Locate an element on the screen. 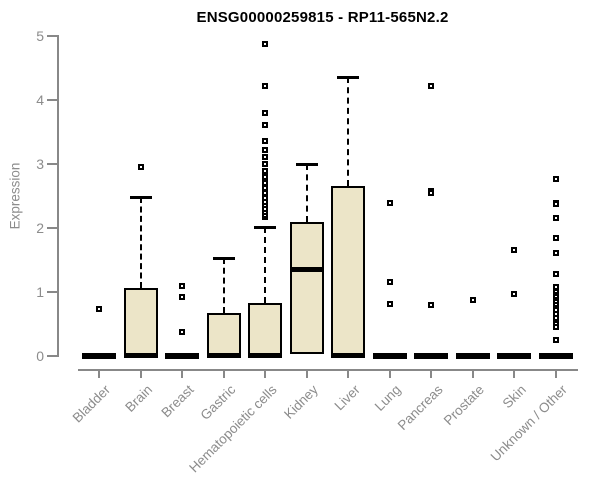 The image size is (600, 500). y-tick-label: 3 is located at coordinates (40, 163).